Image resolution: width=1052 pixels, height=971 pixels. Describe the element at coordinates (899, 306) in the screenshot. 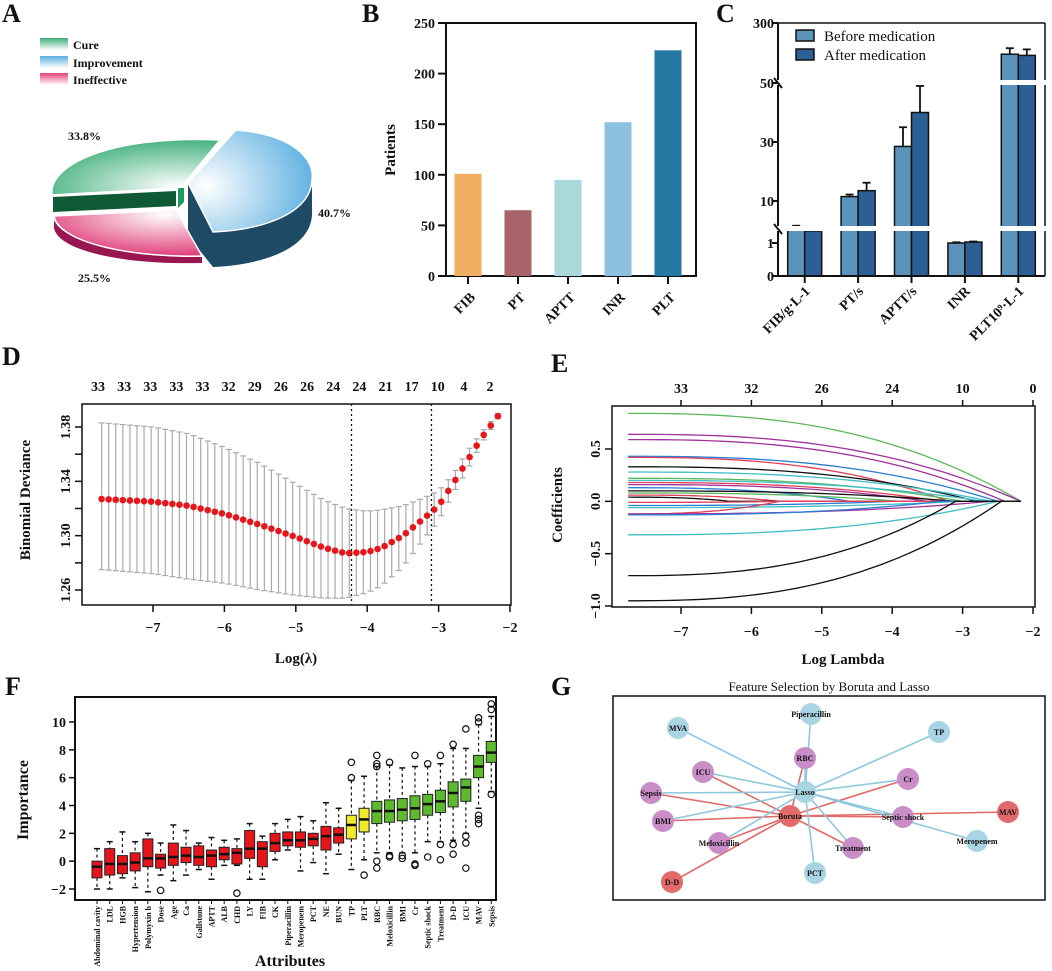

I see `x-tick-label: APTT/s` at that location.